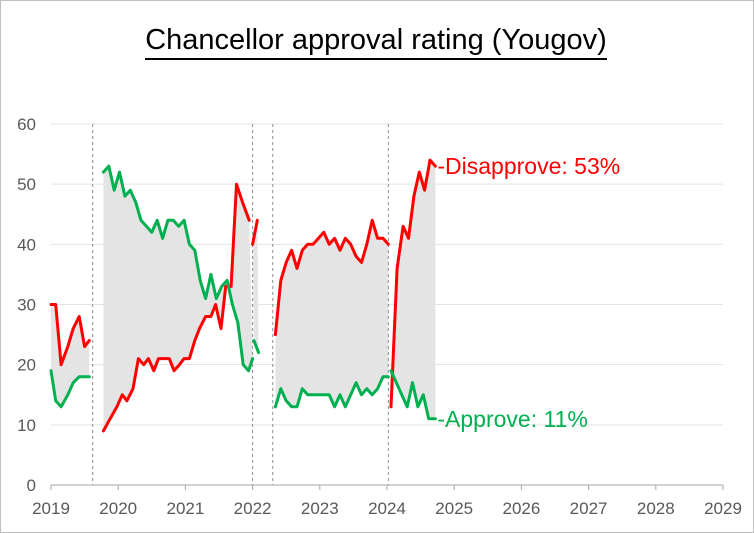  I want to click on x-tick-label-2024: 2024, so click(387, 508).